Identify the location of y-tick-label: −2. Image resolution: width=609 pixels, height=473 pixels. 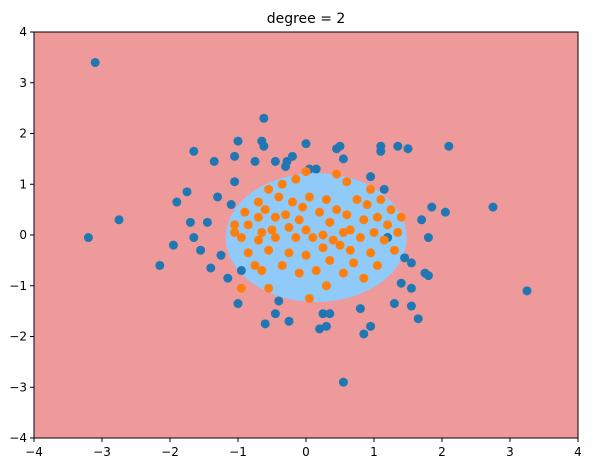
(18, 337).